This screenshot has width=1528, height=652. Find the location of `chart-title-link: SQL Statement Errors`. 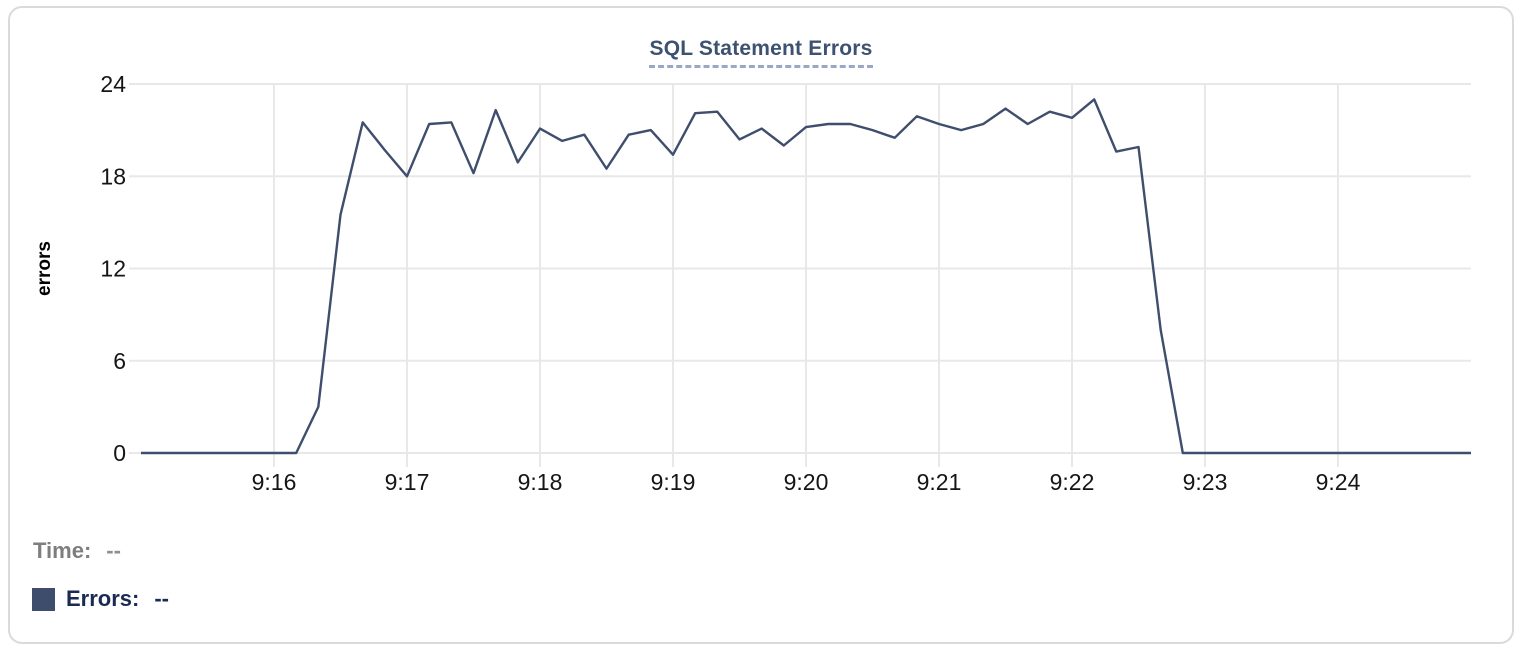

chart-title-link: SQL Statement Errors is located at coordinates (761, 52).